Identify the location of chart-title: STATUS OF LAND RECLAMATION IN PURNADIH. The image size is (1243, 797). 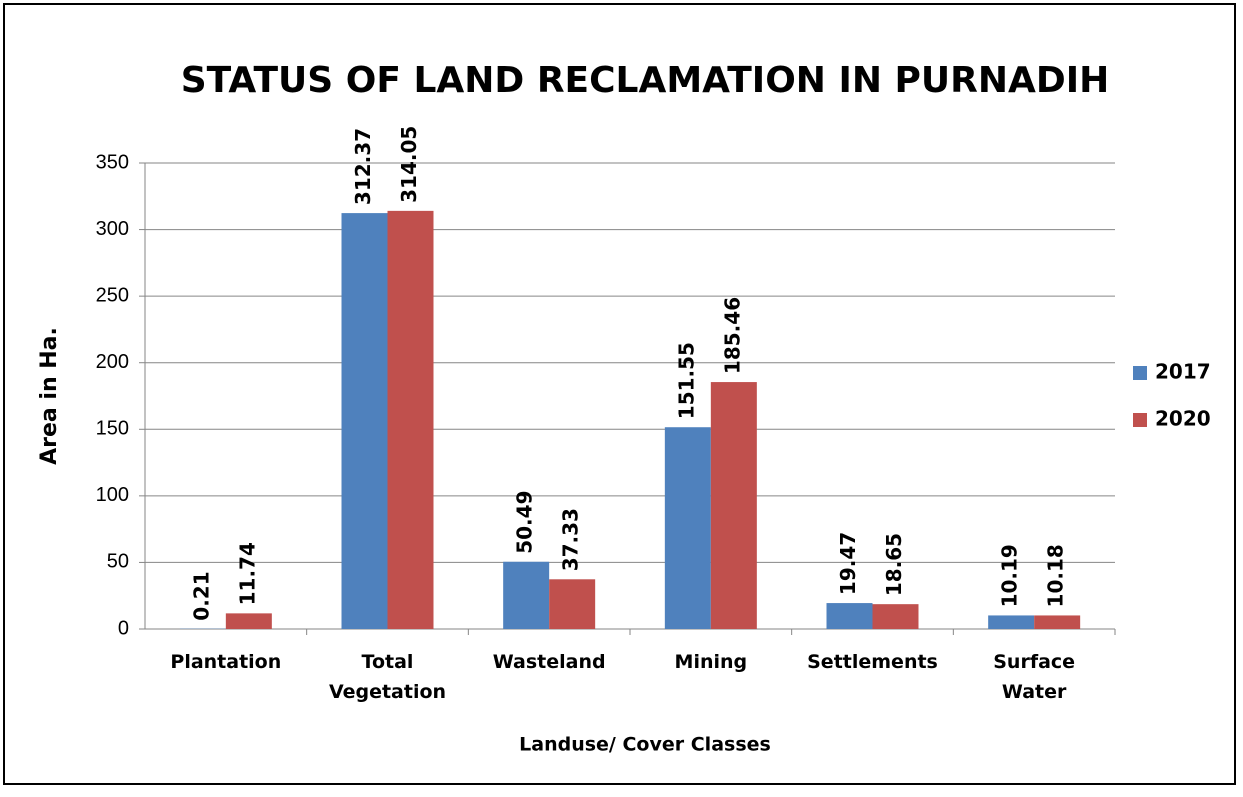
(645, 80).